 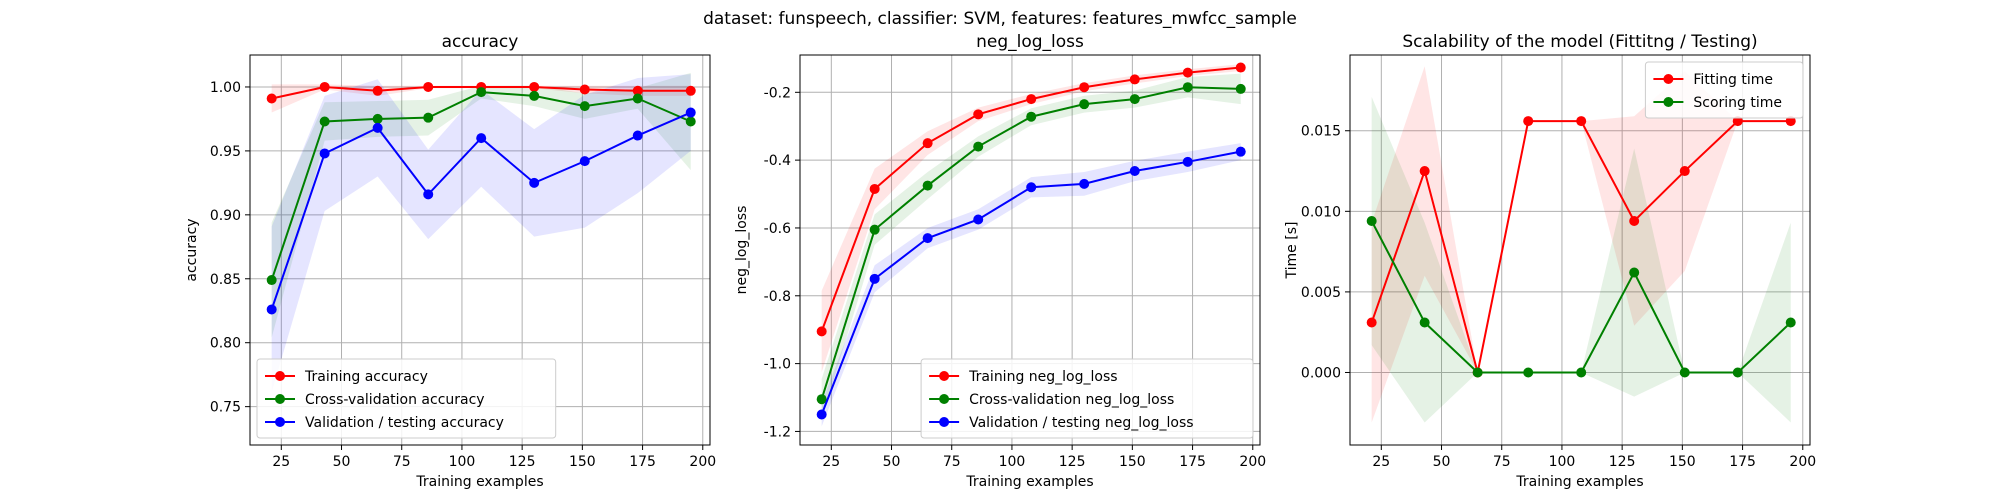 I want to click on y-tick-label: 0.010, so click(x=1321, y=212).